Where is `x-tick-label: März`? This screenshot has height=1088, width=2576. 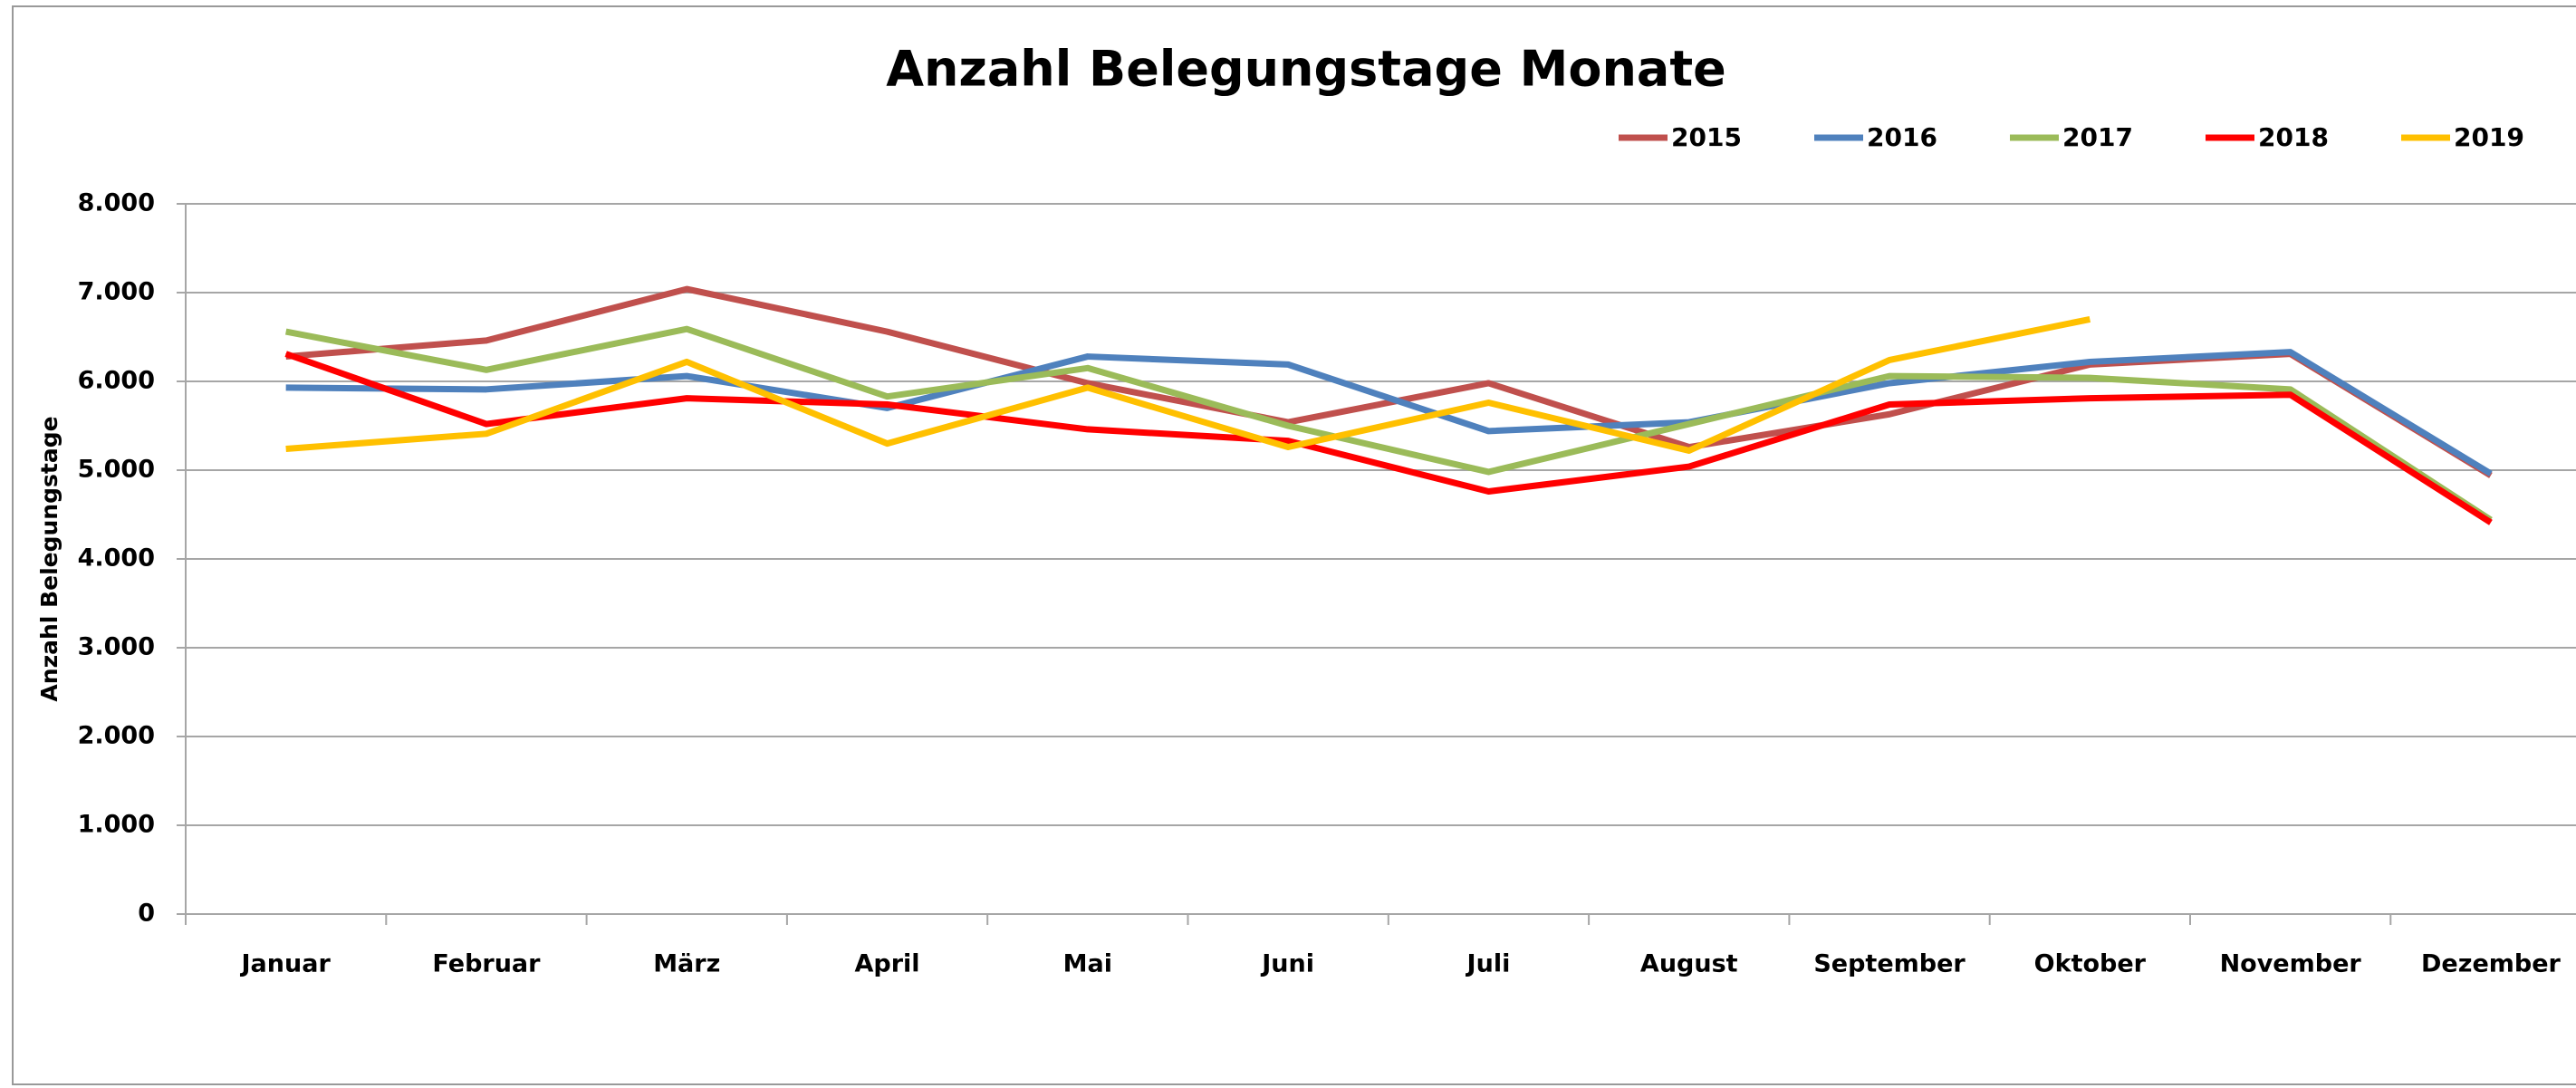 x-tick-label: März is located at coordinates (686, 964).